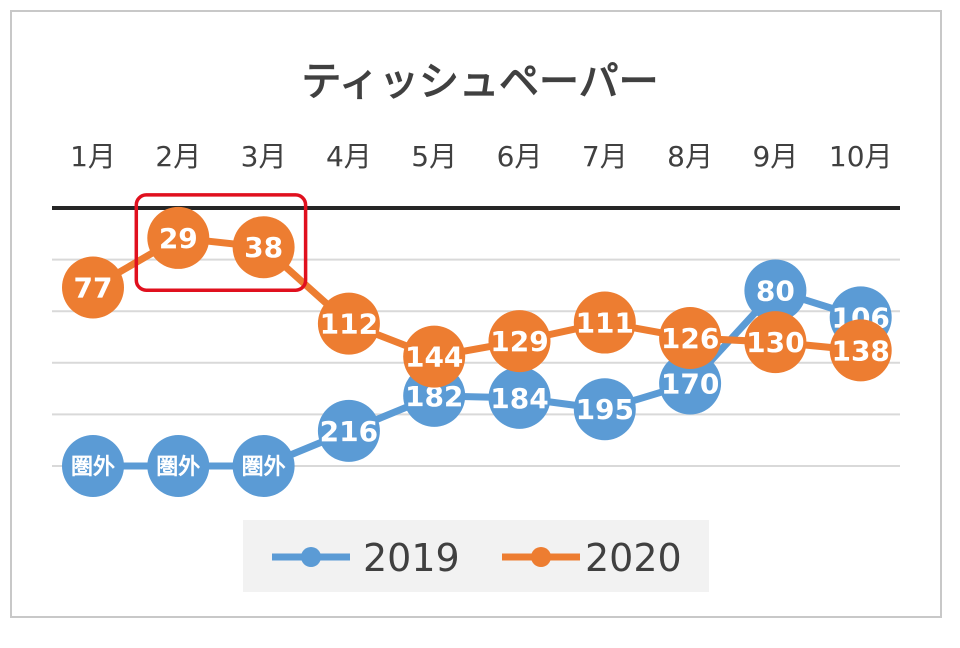 The width and height of the screenshot is (960, 648). Describe the element at coordinates (264, 156) in the screenshot. I see `month-label: 3月` at that location.